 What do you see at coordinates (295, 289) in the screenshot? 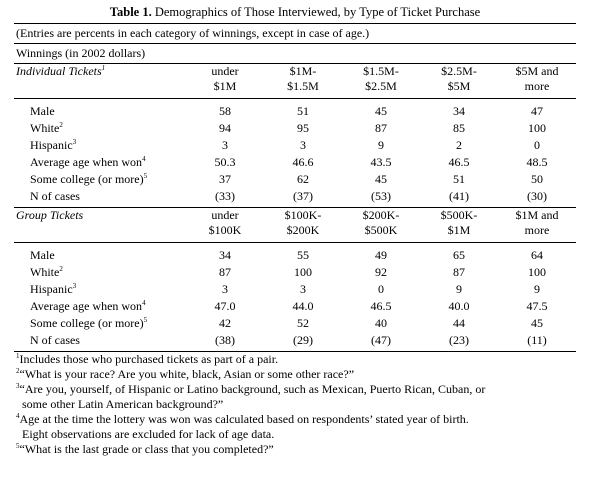
I see `table-row: Hispanic3 3 3 0 9 9` at bounding box center [295, 289].